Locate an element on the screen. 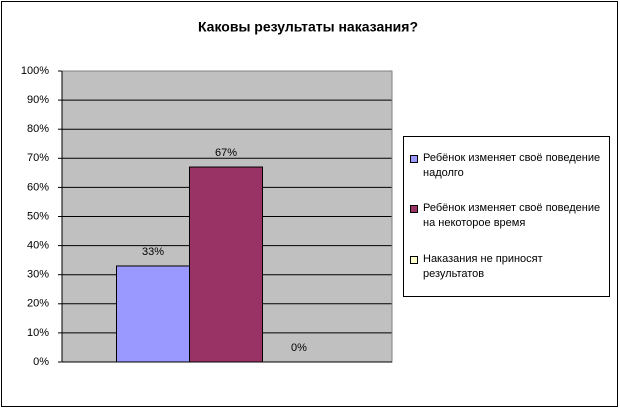 The height and width of the screenshot is (409, 620). value-label: 67% is located at coordinates (226, 153).